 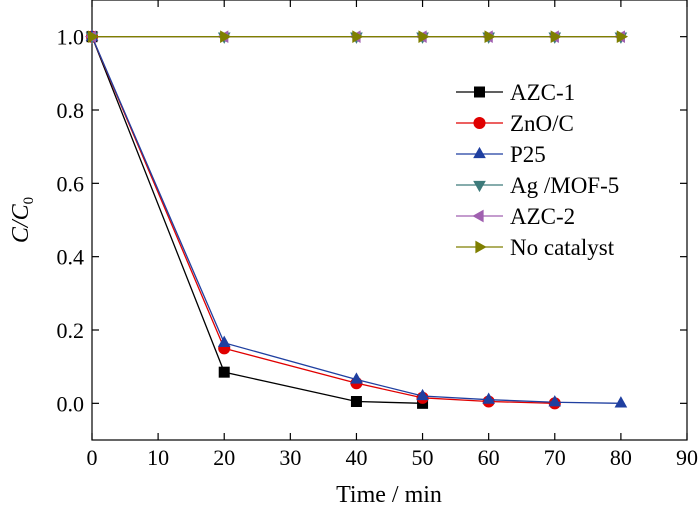 What do you see at coordinates (562, 247) in the screenshot?
I see `legend-label: No catalyst` at bounding box center [562, 247].